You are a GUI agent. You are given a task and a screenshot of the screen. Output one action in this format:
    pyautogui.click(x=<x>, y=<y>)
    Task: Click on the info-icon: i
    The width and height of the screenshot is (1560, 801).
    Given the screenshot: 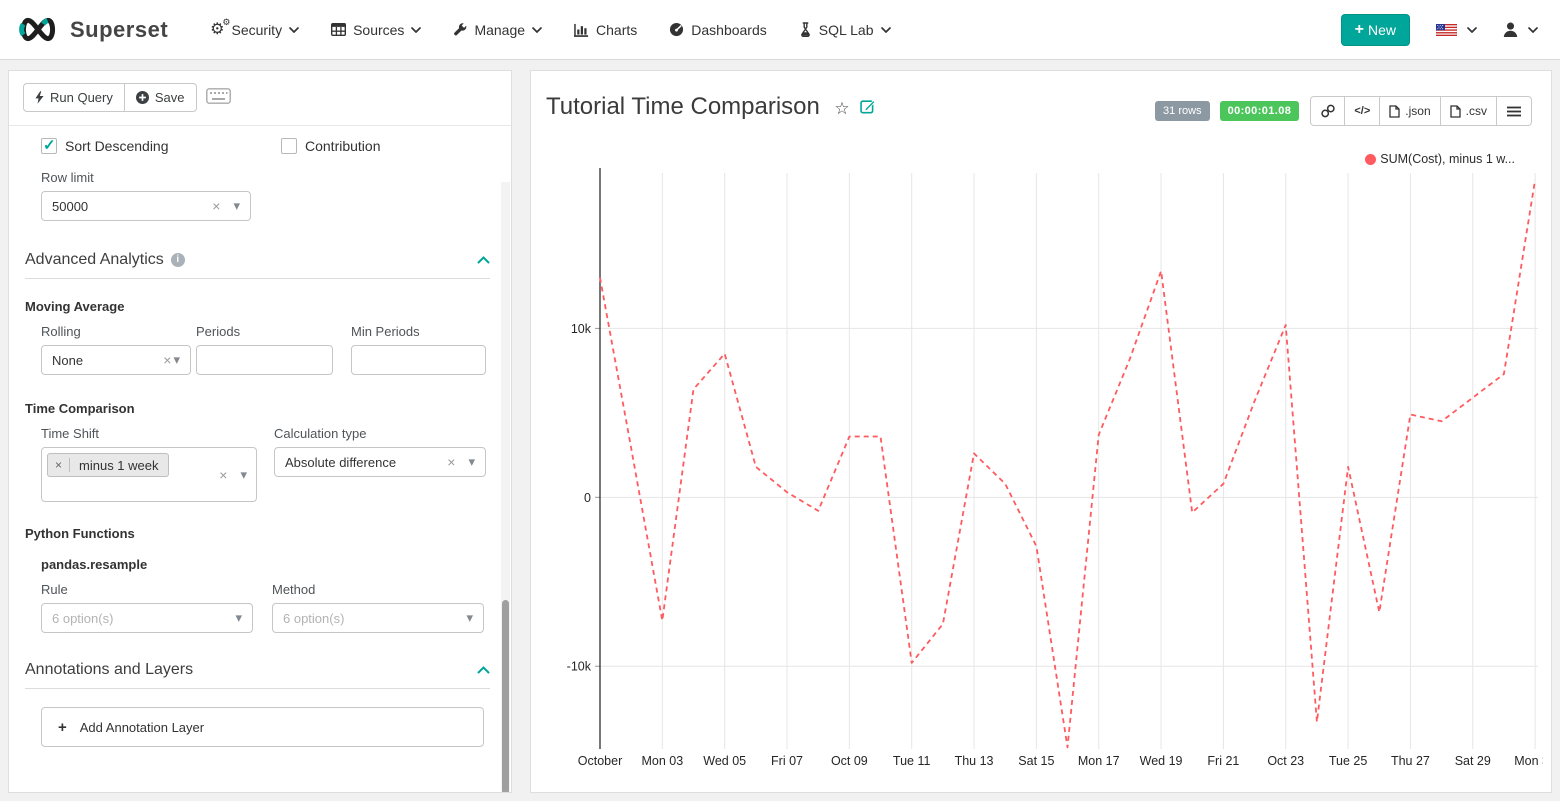 What is the action you would take?
    pyautogui.click(x=177, y=260)
    